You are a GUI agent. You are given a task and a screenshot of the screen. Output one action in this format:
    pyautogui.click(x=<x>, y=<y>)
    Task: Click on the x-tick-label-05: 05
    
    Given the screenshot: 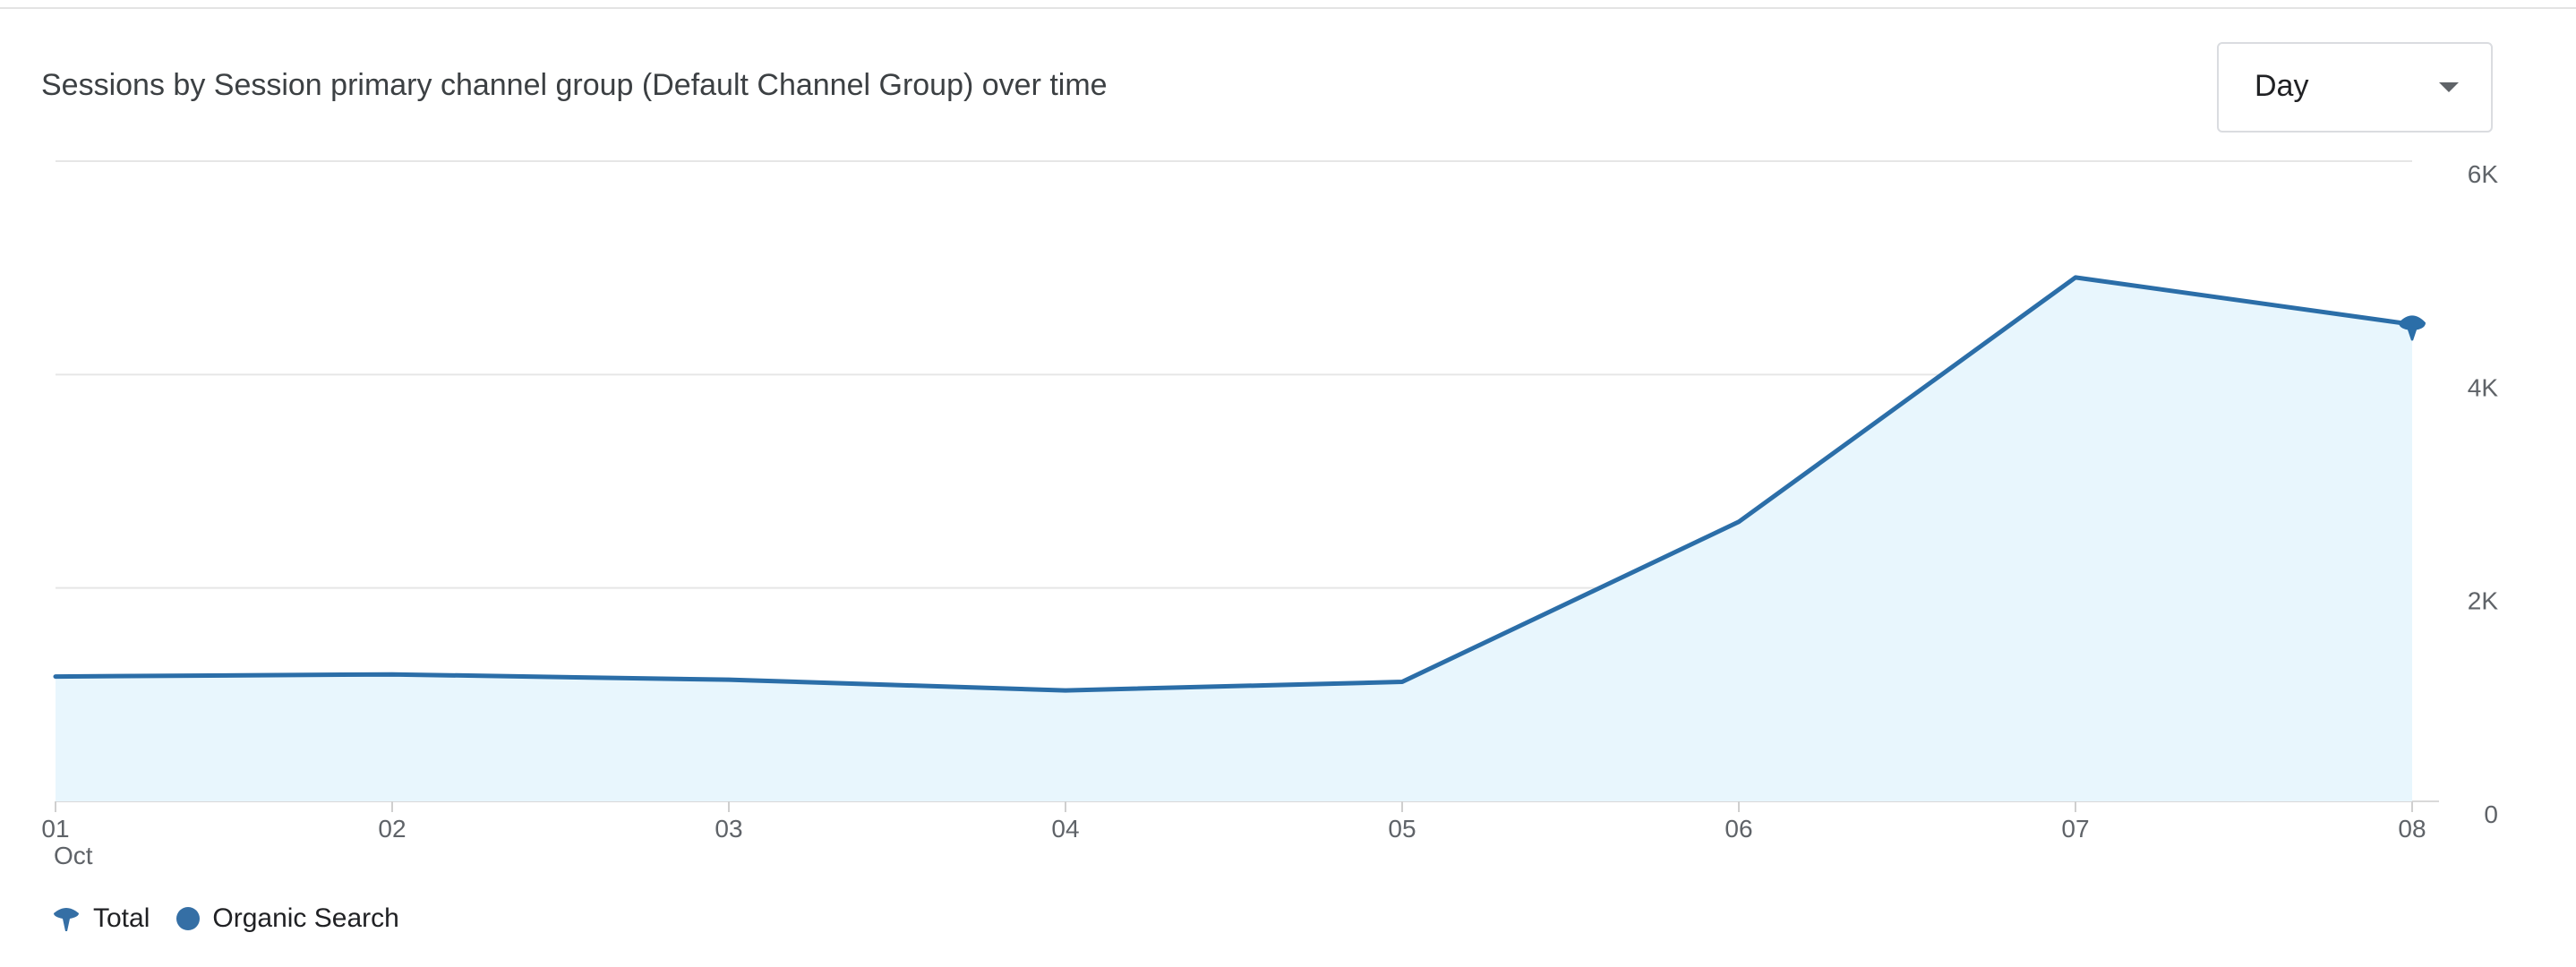 What is the action you would take?
    pyautogui.click(x=1402, y=829)
    